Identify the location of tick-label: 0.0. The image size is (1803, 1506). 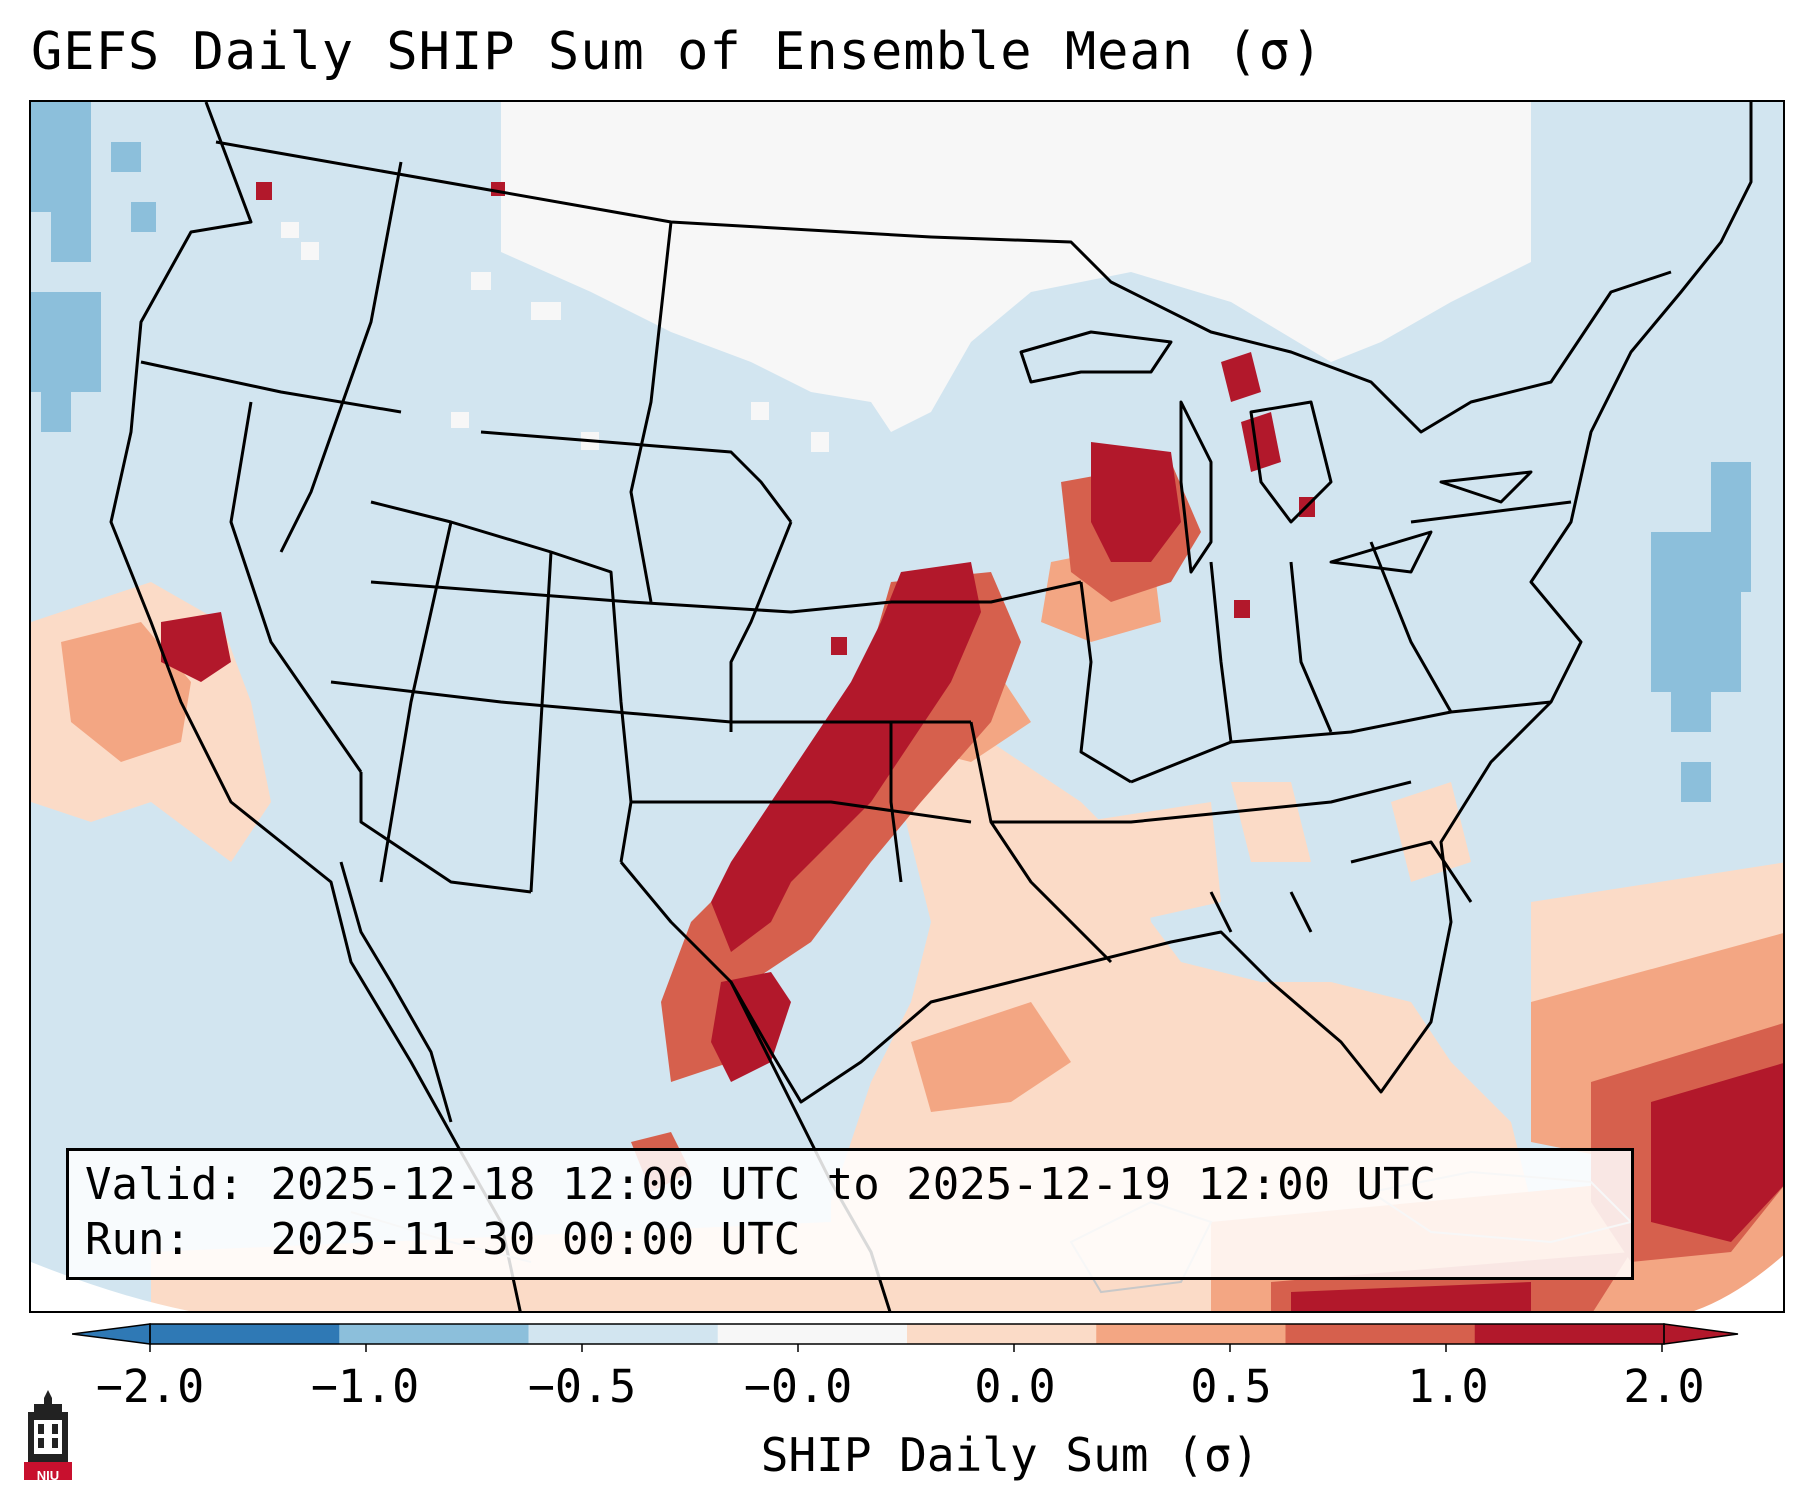
(1015, 1386).